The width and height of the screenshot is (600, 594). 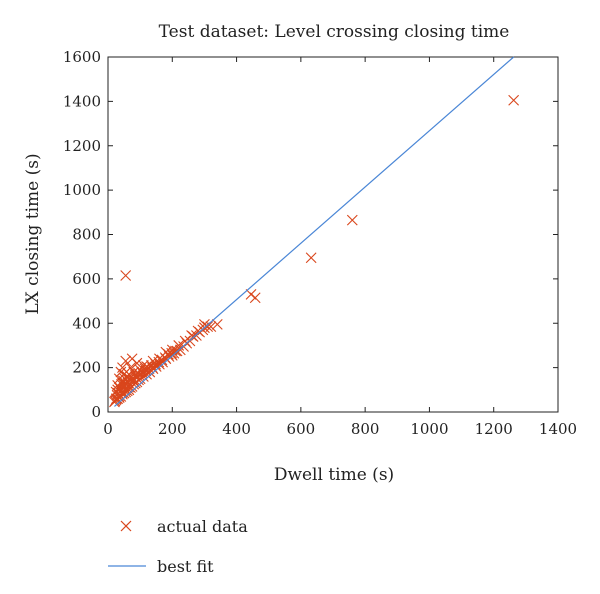 What do you see at coordinates (82, 101) in the screenshot?
I see `y-tick-label: 1400` at bounding box center [82, 101].